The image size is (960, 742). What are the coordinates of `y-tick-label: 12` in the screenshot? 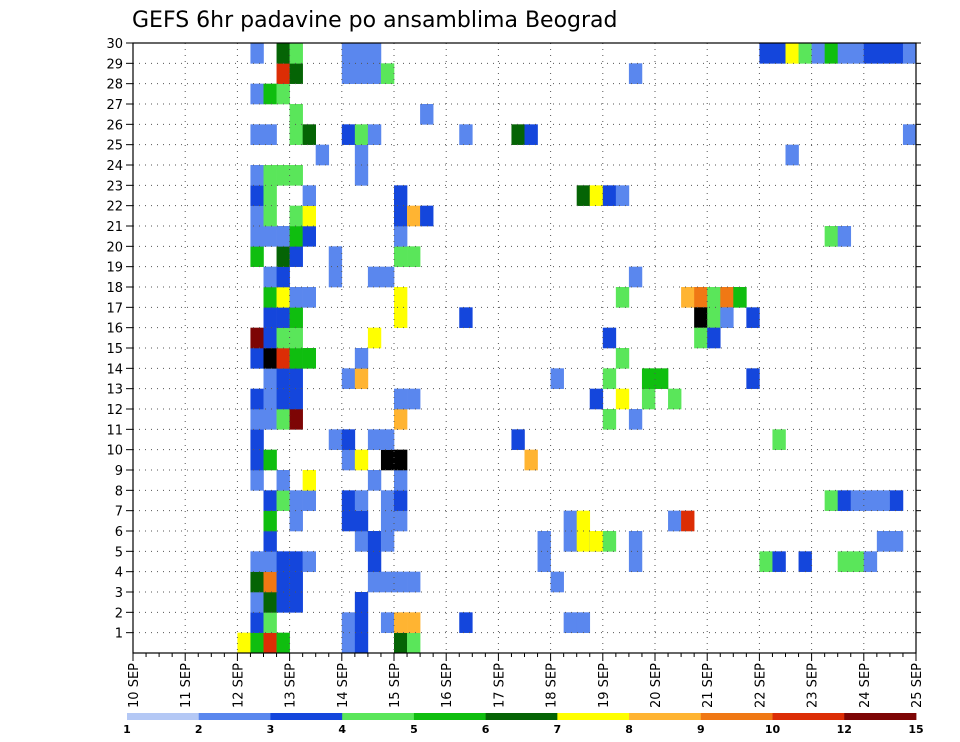 It's located at (114, 410).